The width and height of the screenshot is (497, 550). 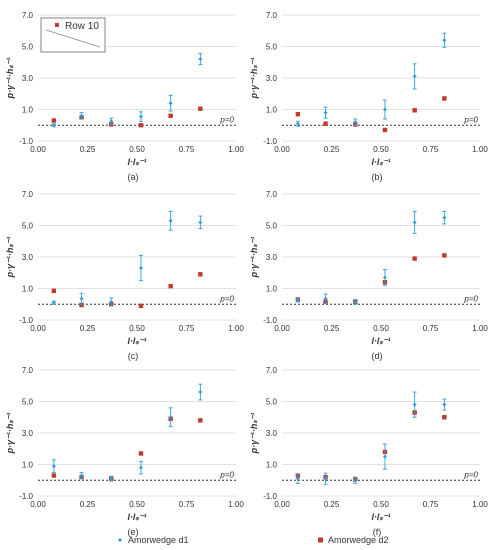 I want to click on panel-label: (c), so click(x=133, y=356).